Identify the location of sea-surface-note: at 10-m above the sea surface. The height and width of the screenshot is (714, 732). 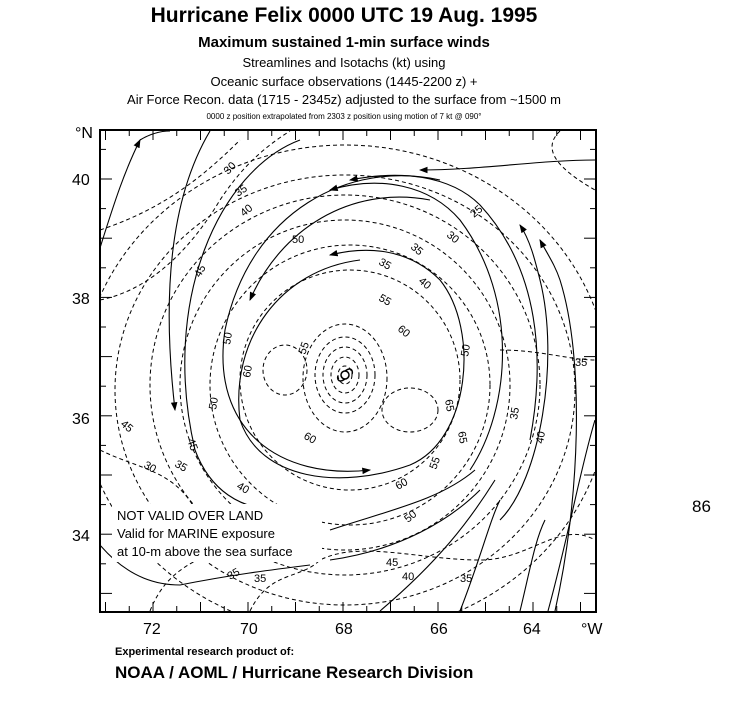
(205, 551).